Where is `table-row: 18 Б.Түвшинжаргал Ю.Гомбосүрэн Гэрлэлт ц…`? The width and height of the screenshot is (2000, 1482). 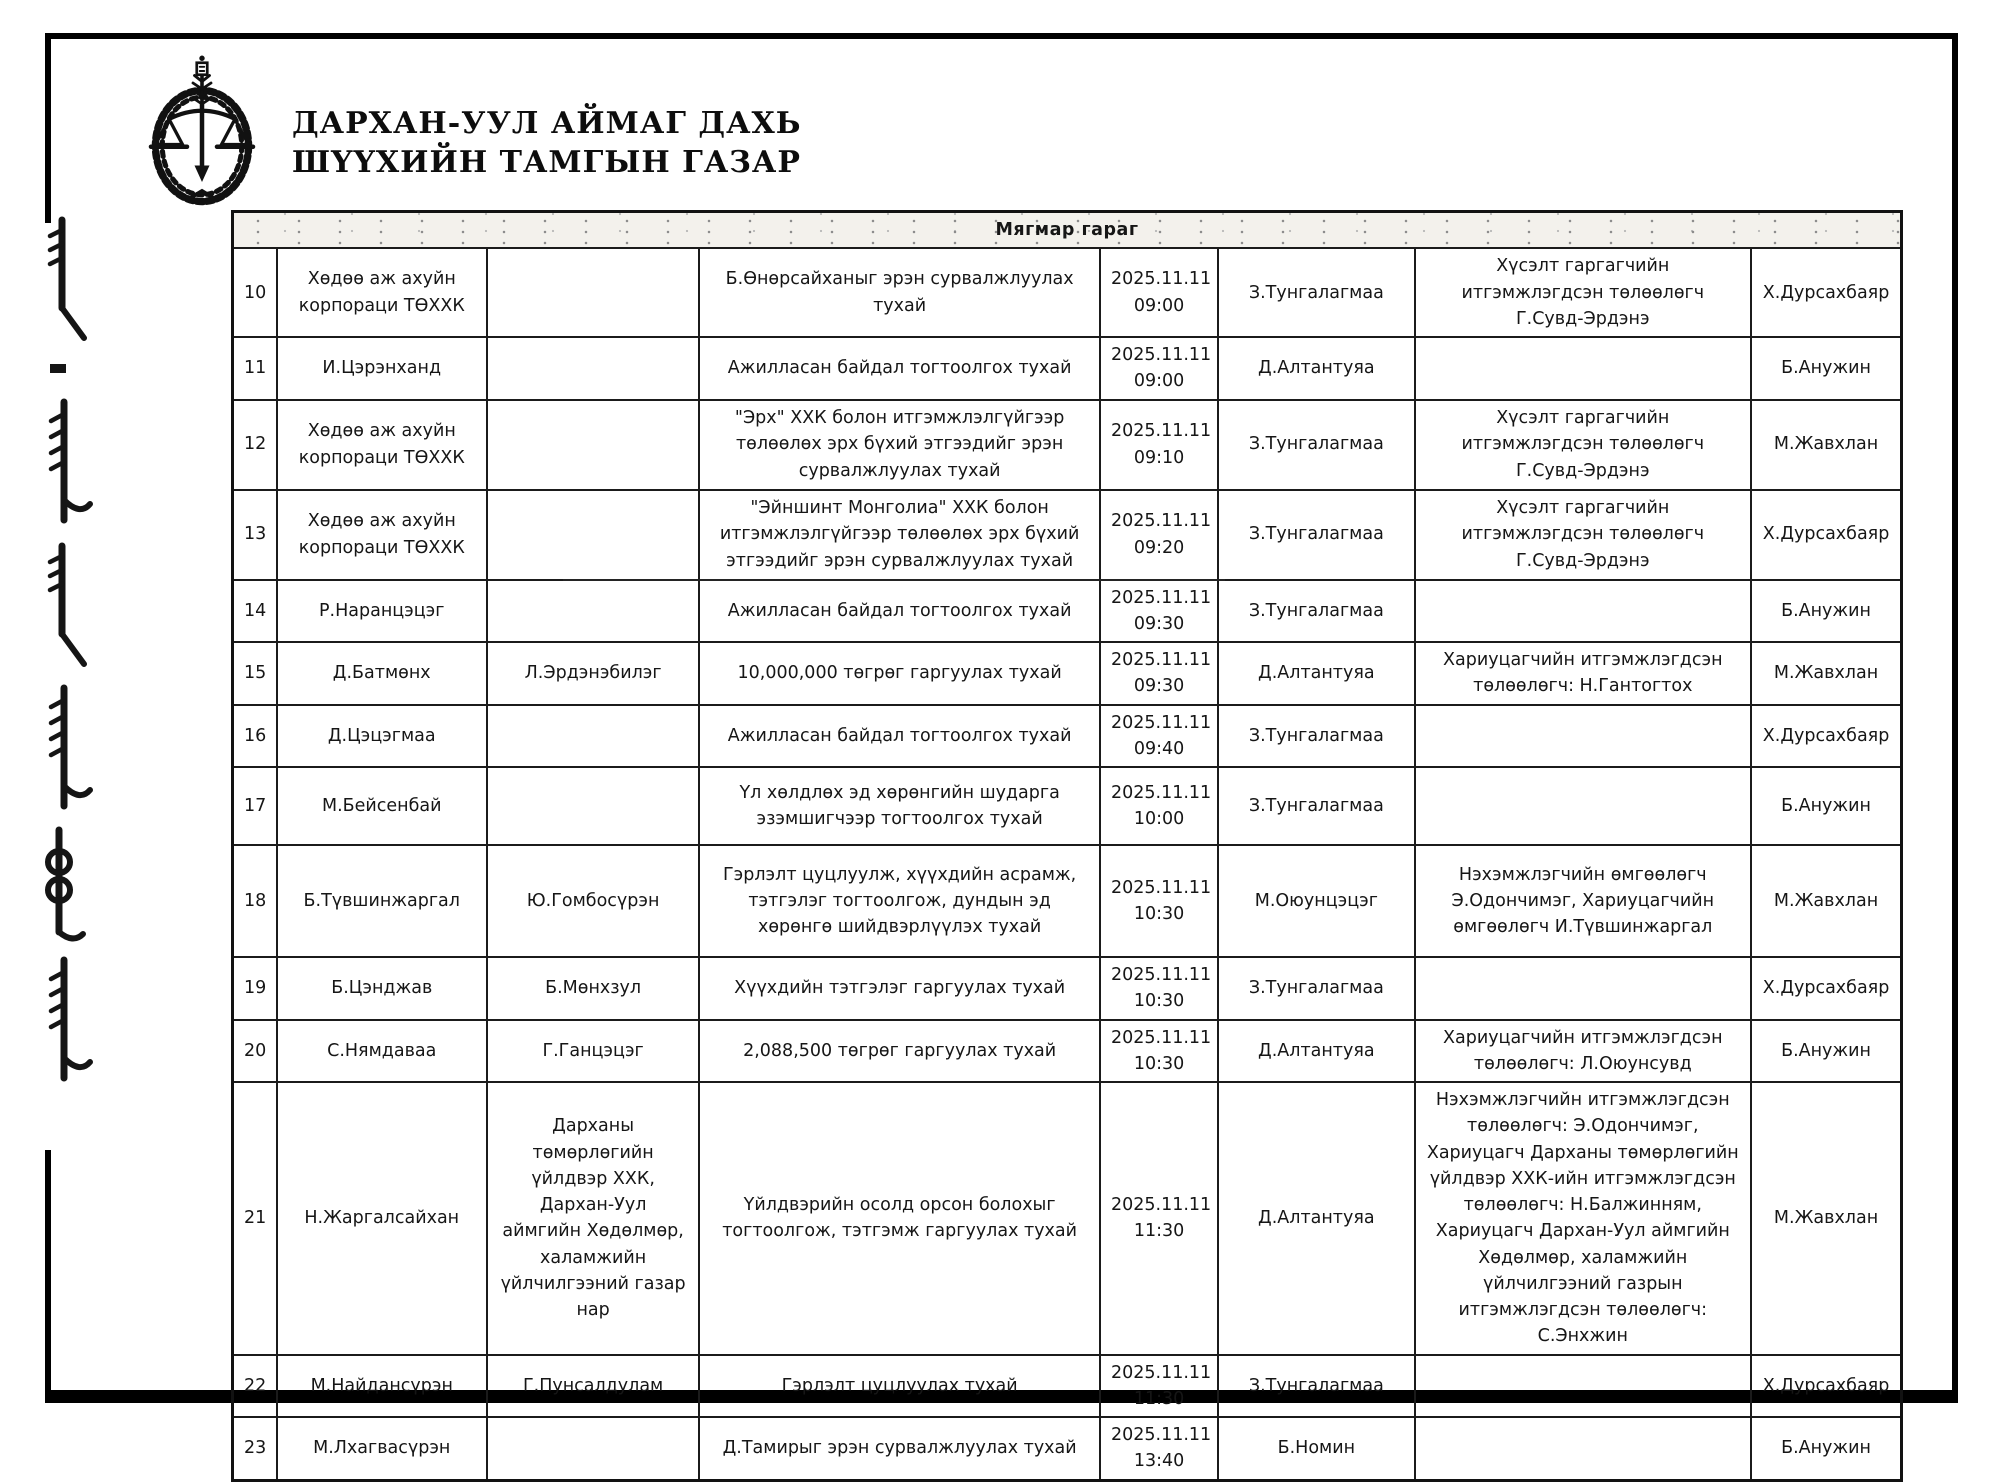 table-row: 18 Б.Түвшинжаргал Ю.Гомбосүрэн Гэрлэлт ц… is located at coordinates (1067, 901).